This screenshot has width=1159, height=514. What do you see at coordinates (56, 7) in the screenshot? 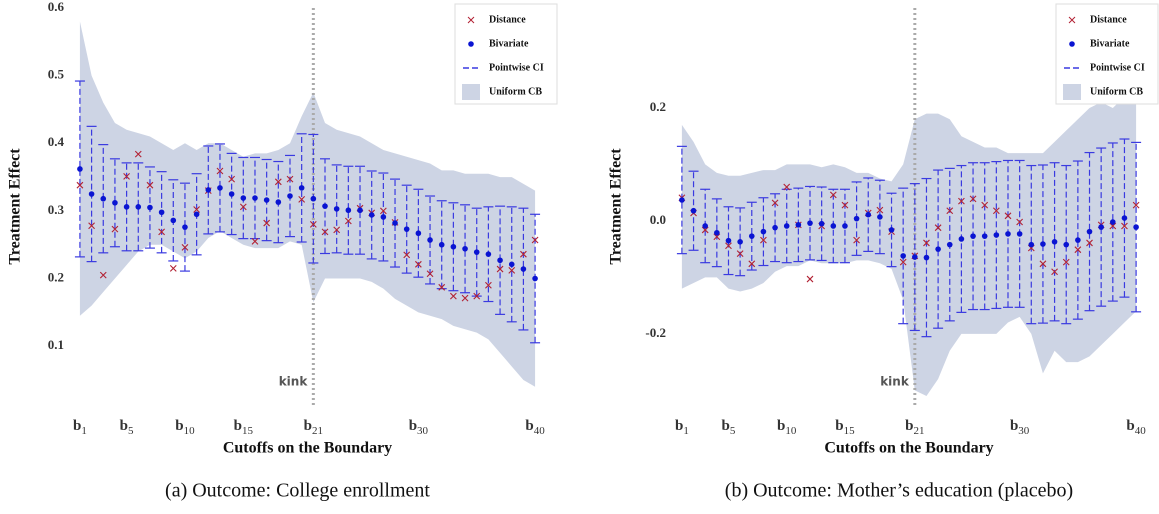
I see `y-tick-label: 0.6` at bounding box center [56, 7].